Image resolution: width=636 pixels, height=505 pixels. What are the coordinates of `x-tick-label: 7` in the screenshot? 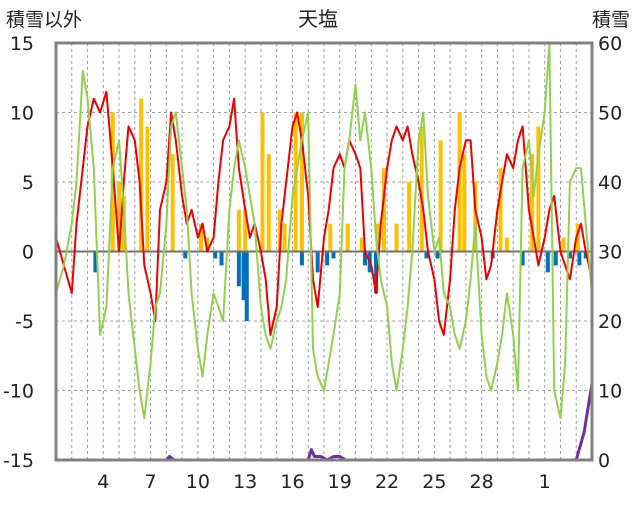 It's located at (151, 482).